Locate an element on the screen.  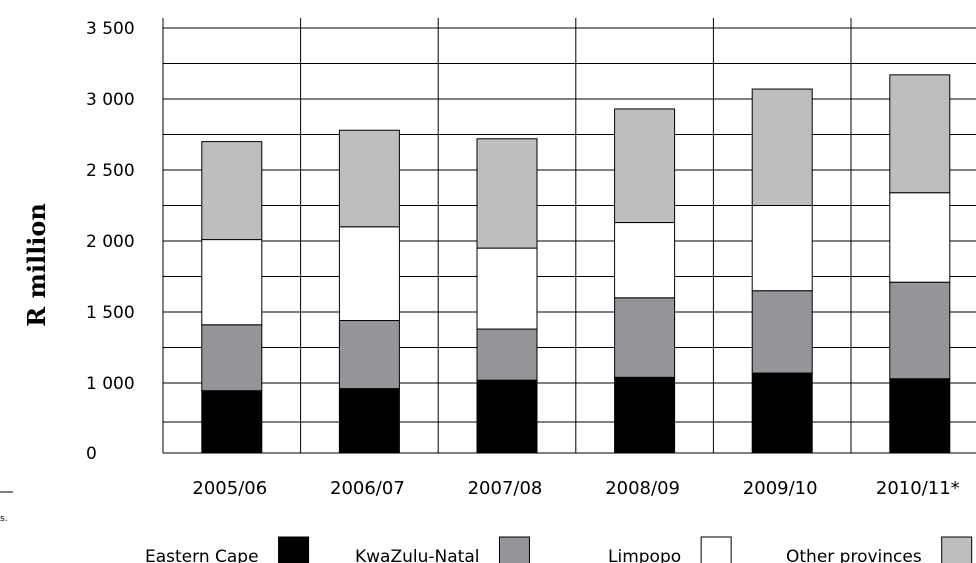
x-tick-label: 2010/11* is located at coordinates (918, 488).